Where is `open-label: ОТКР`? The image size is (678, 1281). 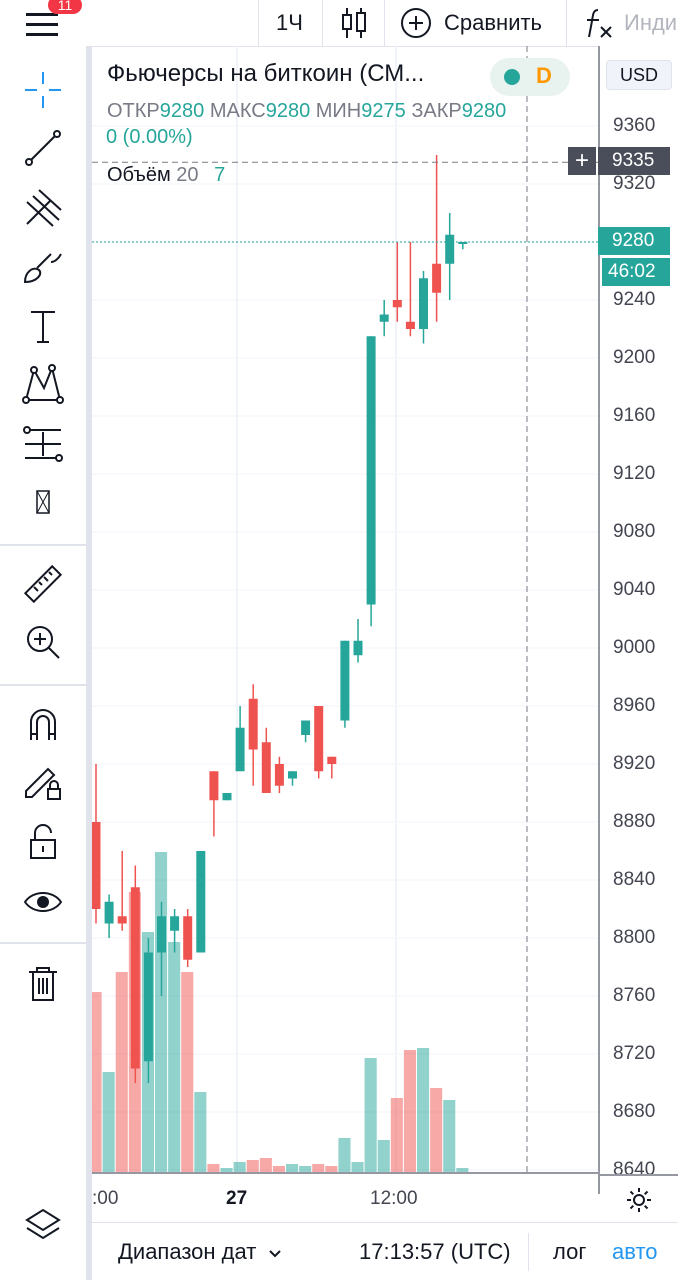
open-label: ОТКР is located at coordinates (133, 111).